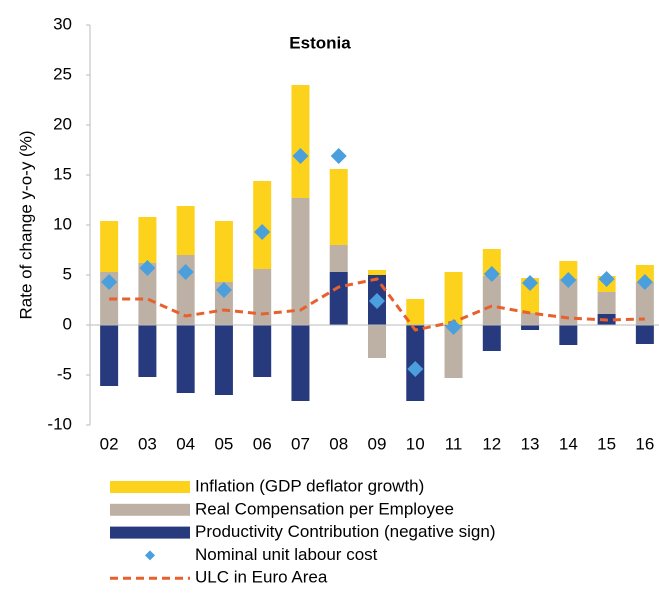  Describe the element at coordinates (223, 443) in the screenshot. I see `x-tick-label: 05` at that location.